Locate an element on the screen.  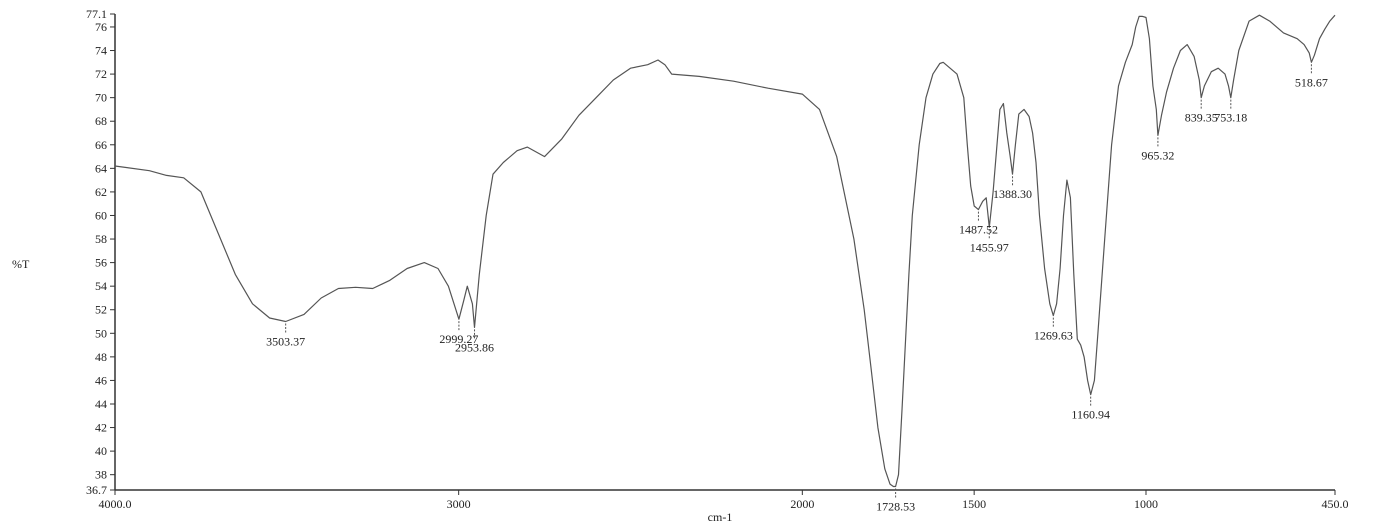
y-tick-label: 36.7 is located at coordinates (96, 490).